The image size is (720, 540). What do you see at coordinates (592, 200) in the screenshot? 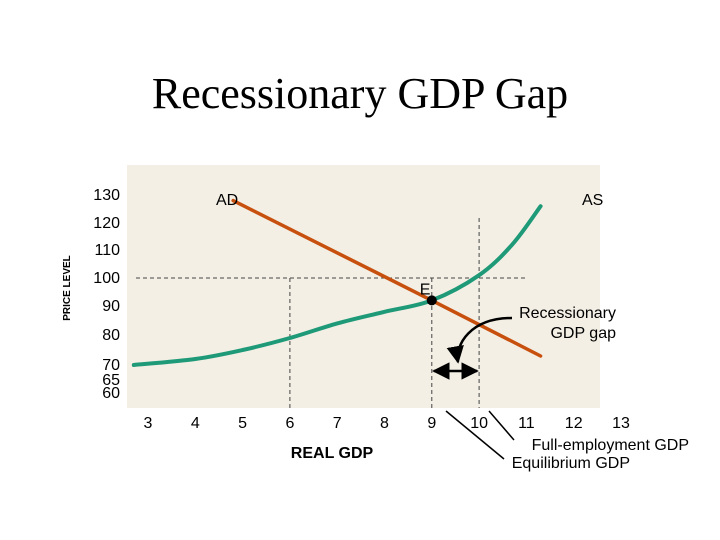
I see `series-label-as: AS` at bounding box center [592, 200].